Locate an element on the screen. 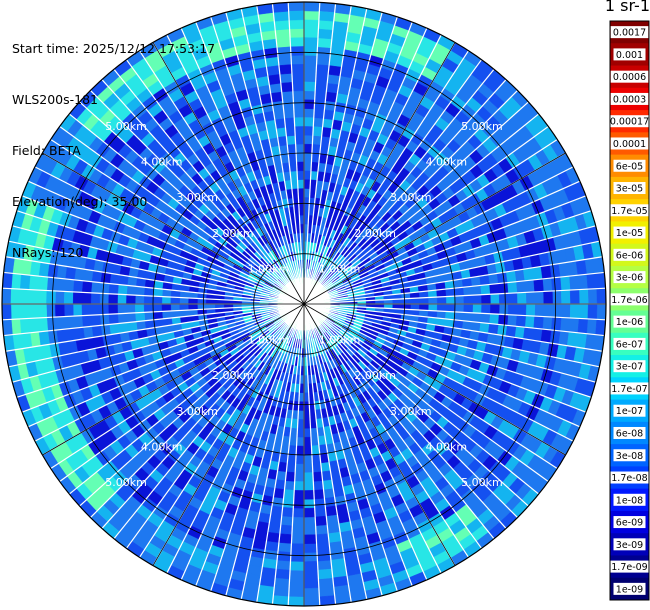  colorbar-frame is located at coordinates (629, 310).